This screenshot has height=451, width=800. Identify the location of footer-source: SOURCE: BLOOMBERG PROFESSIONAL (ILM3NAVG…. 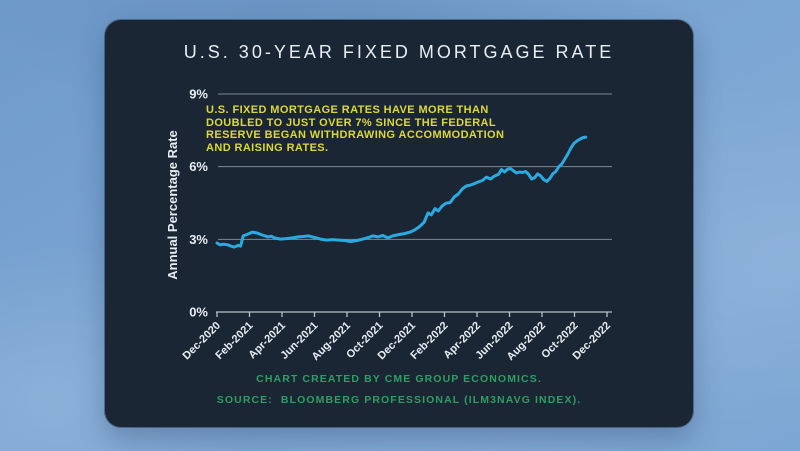
(399, 400).